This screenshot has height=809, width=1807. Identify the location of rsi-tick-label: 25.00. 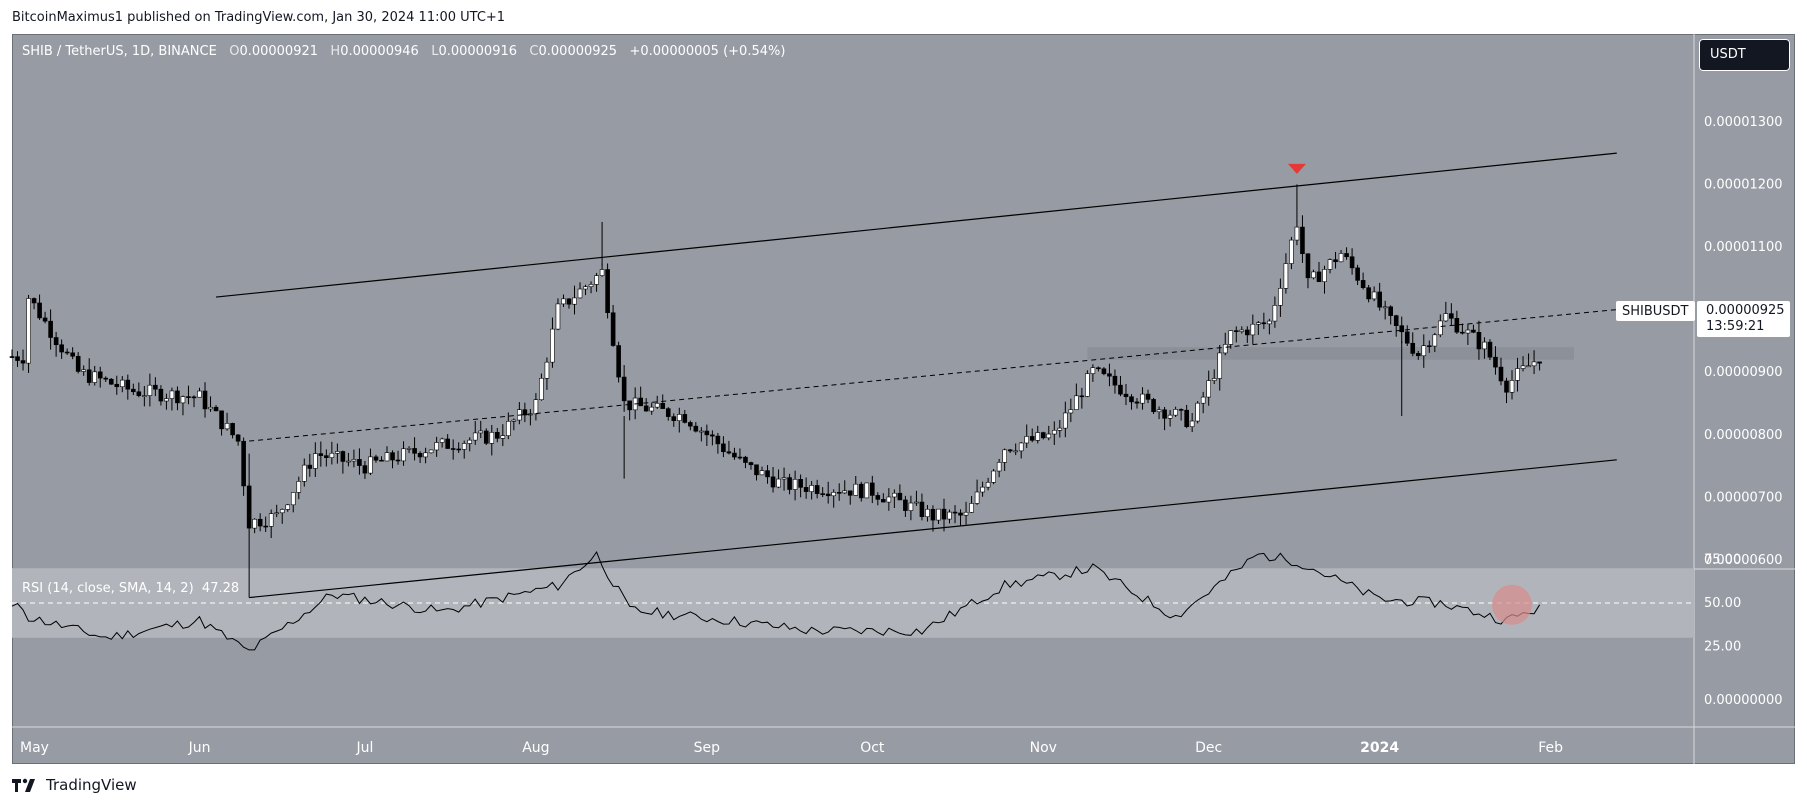
(1722, 647).